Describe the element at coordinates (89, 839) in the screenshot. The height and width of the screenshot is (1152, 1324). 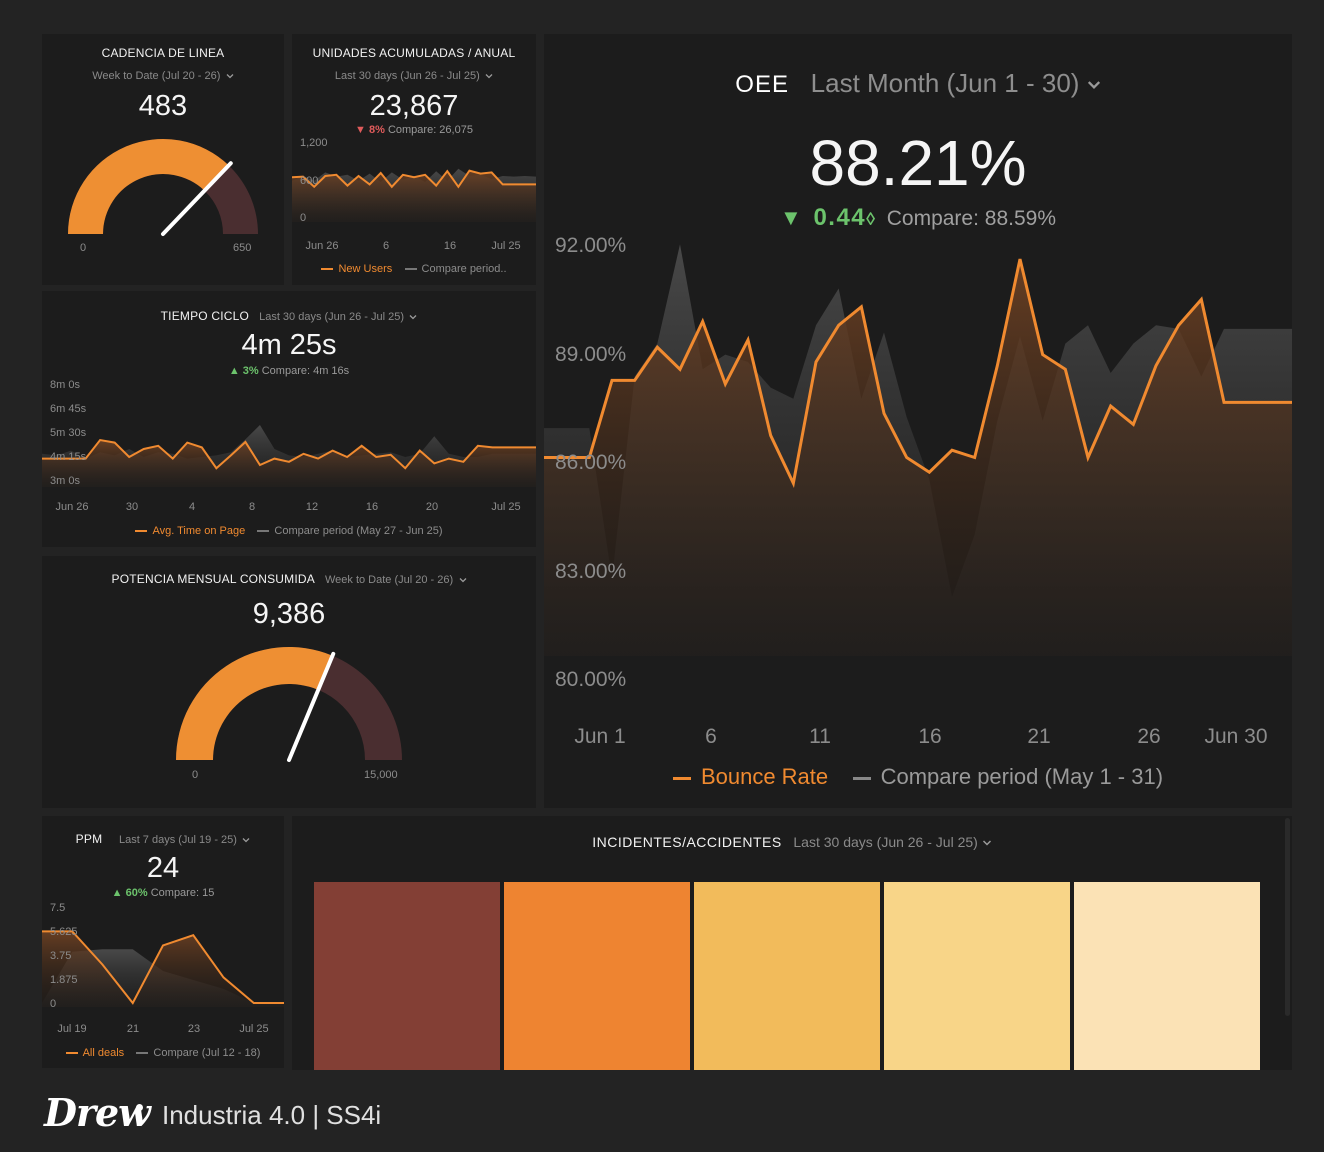
I see `widget-title: PPM` at that location.